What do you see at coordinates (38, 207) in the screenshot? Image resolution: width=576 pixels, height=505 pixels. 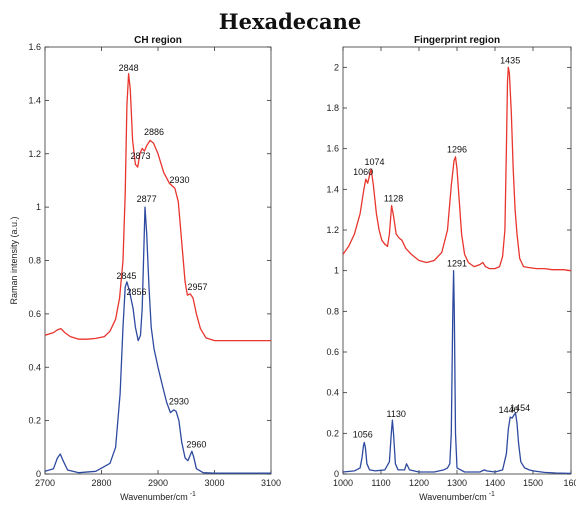 I see `ch-y-tick-label: 1` at bounding box center [38, 207].